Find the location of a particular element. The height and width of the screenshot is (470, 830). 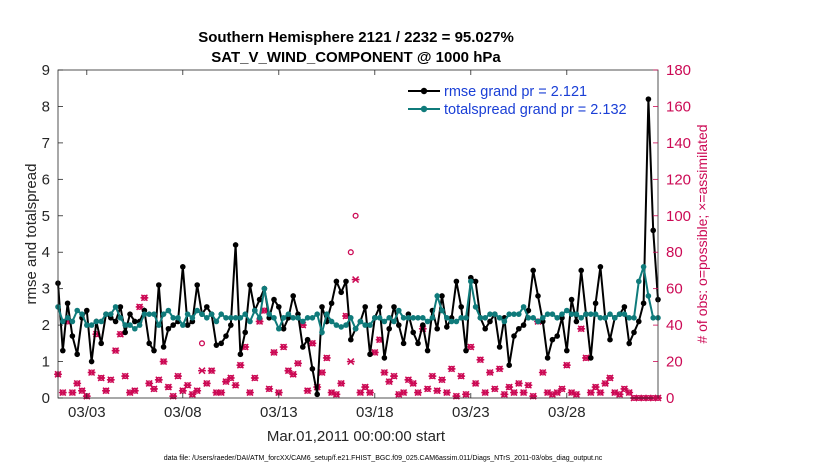

obs-possible-point is located at coordinates (202, 343).